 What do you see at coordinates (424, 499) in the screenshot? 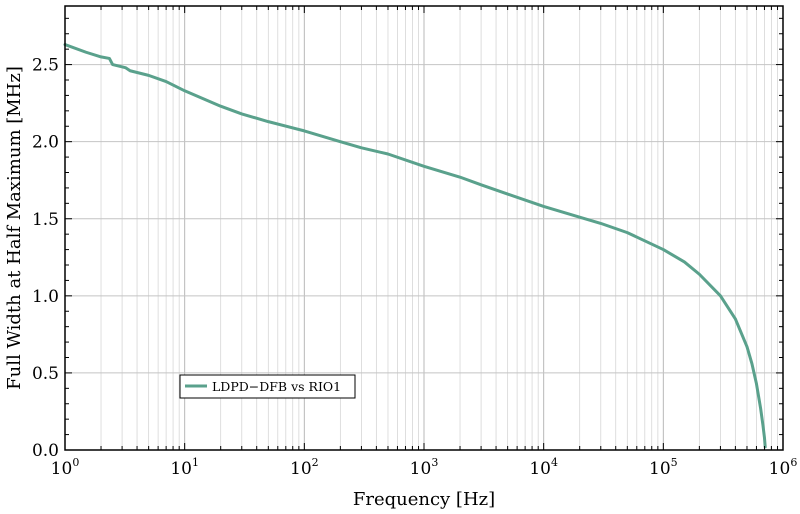
I see `x-axis-label: Frequency [Hz]` at bounding box center [424, 499].